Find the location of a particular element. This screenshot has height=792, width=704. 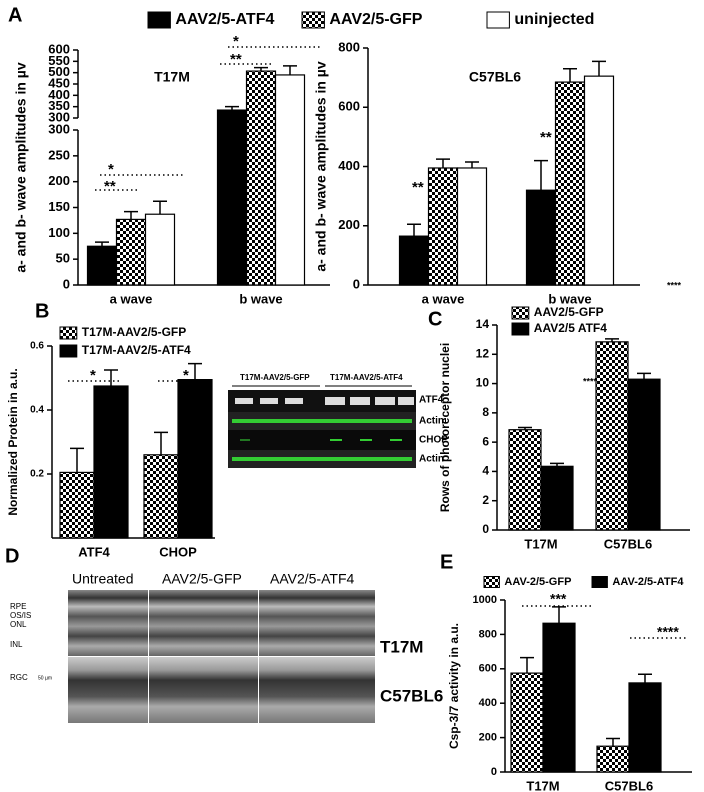

column-label: AAV2/5-GFP is located at coordinates (202, 579).